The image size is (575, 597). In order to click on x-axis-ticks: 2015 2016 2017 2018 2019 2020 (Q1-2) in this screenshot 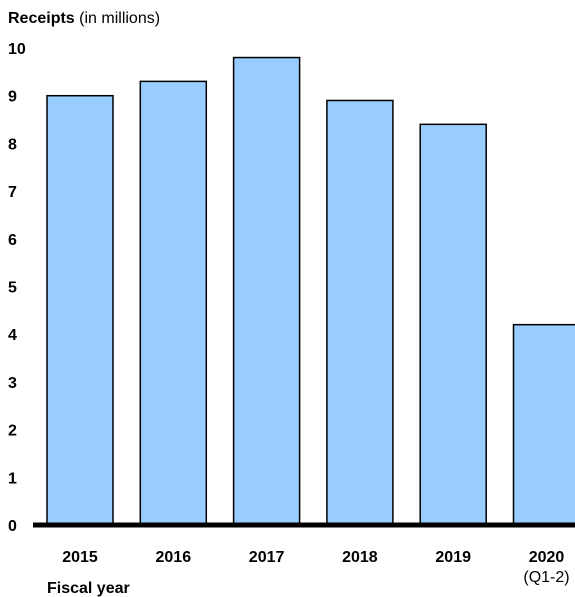, I will do `click(315, 567)`.